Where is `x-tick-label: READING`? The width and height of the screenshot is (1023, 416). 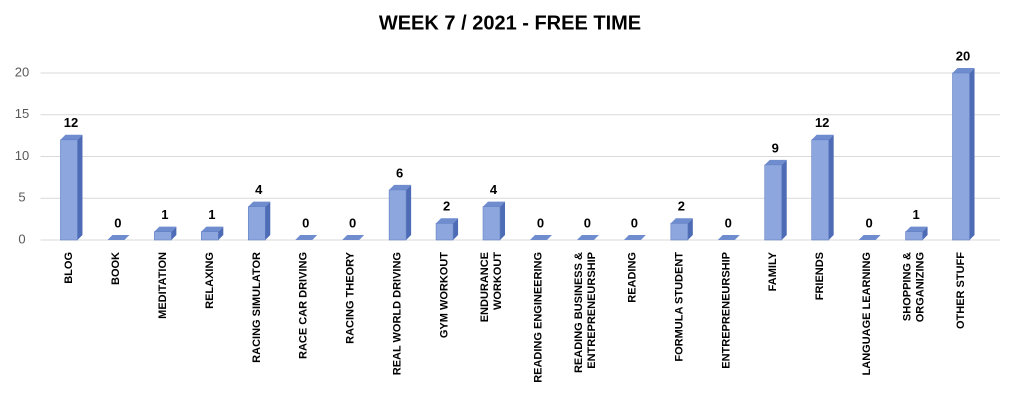 x-tick-label: READING is located at coordinates (632, 277).